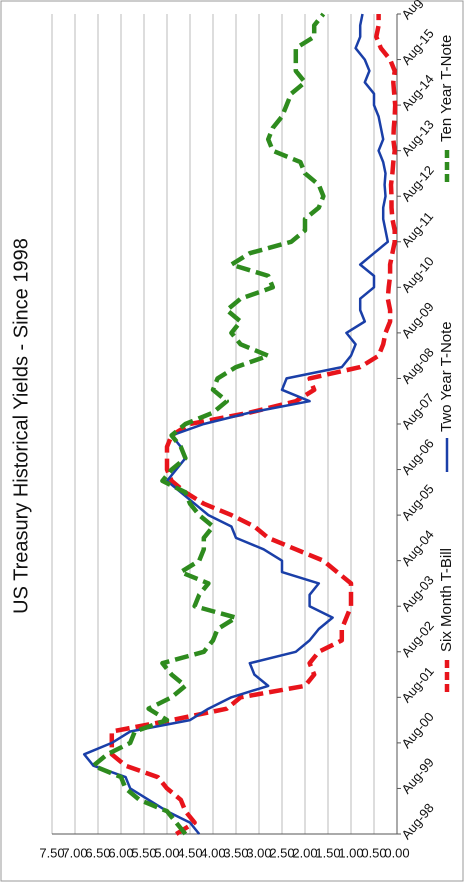  What do you see at coordinates (417, 92) in the screenshot?
I see `x-tick-label: Aug-14` at bounding box center [417, 92].